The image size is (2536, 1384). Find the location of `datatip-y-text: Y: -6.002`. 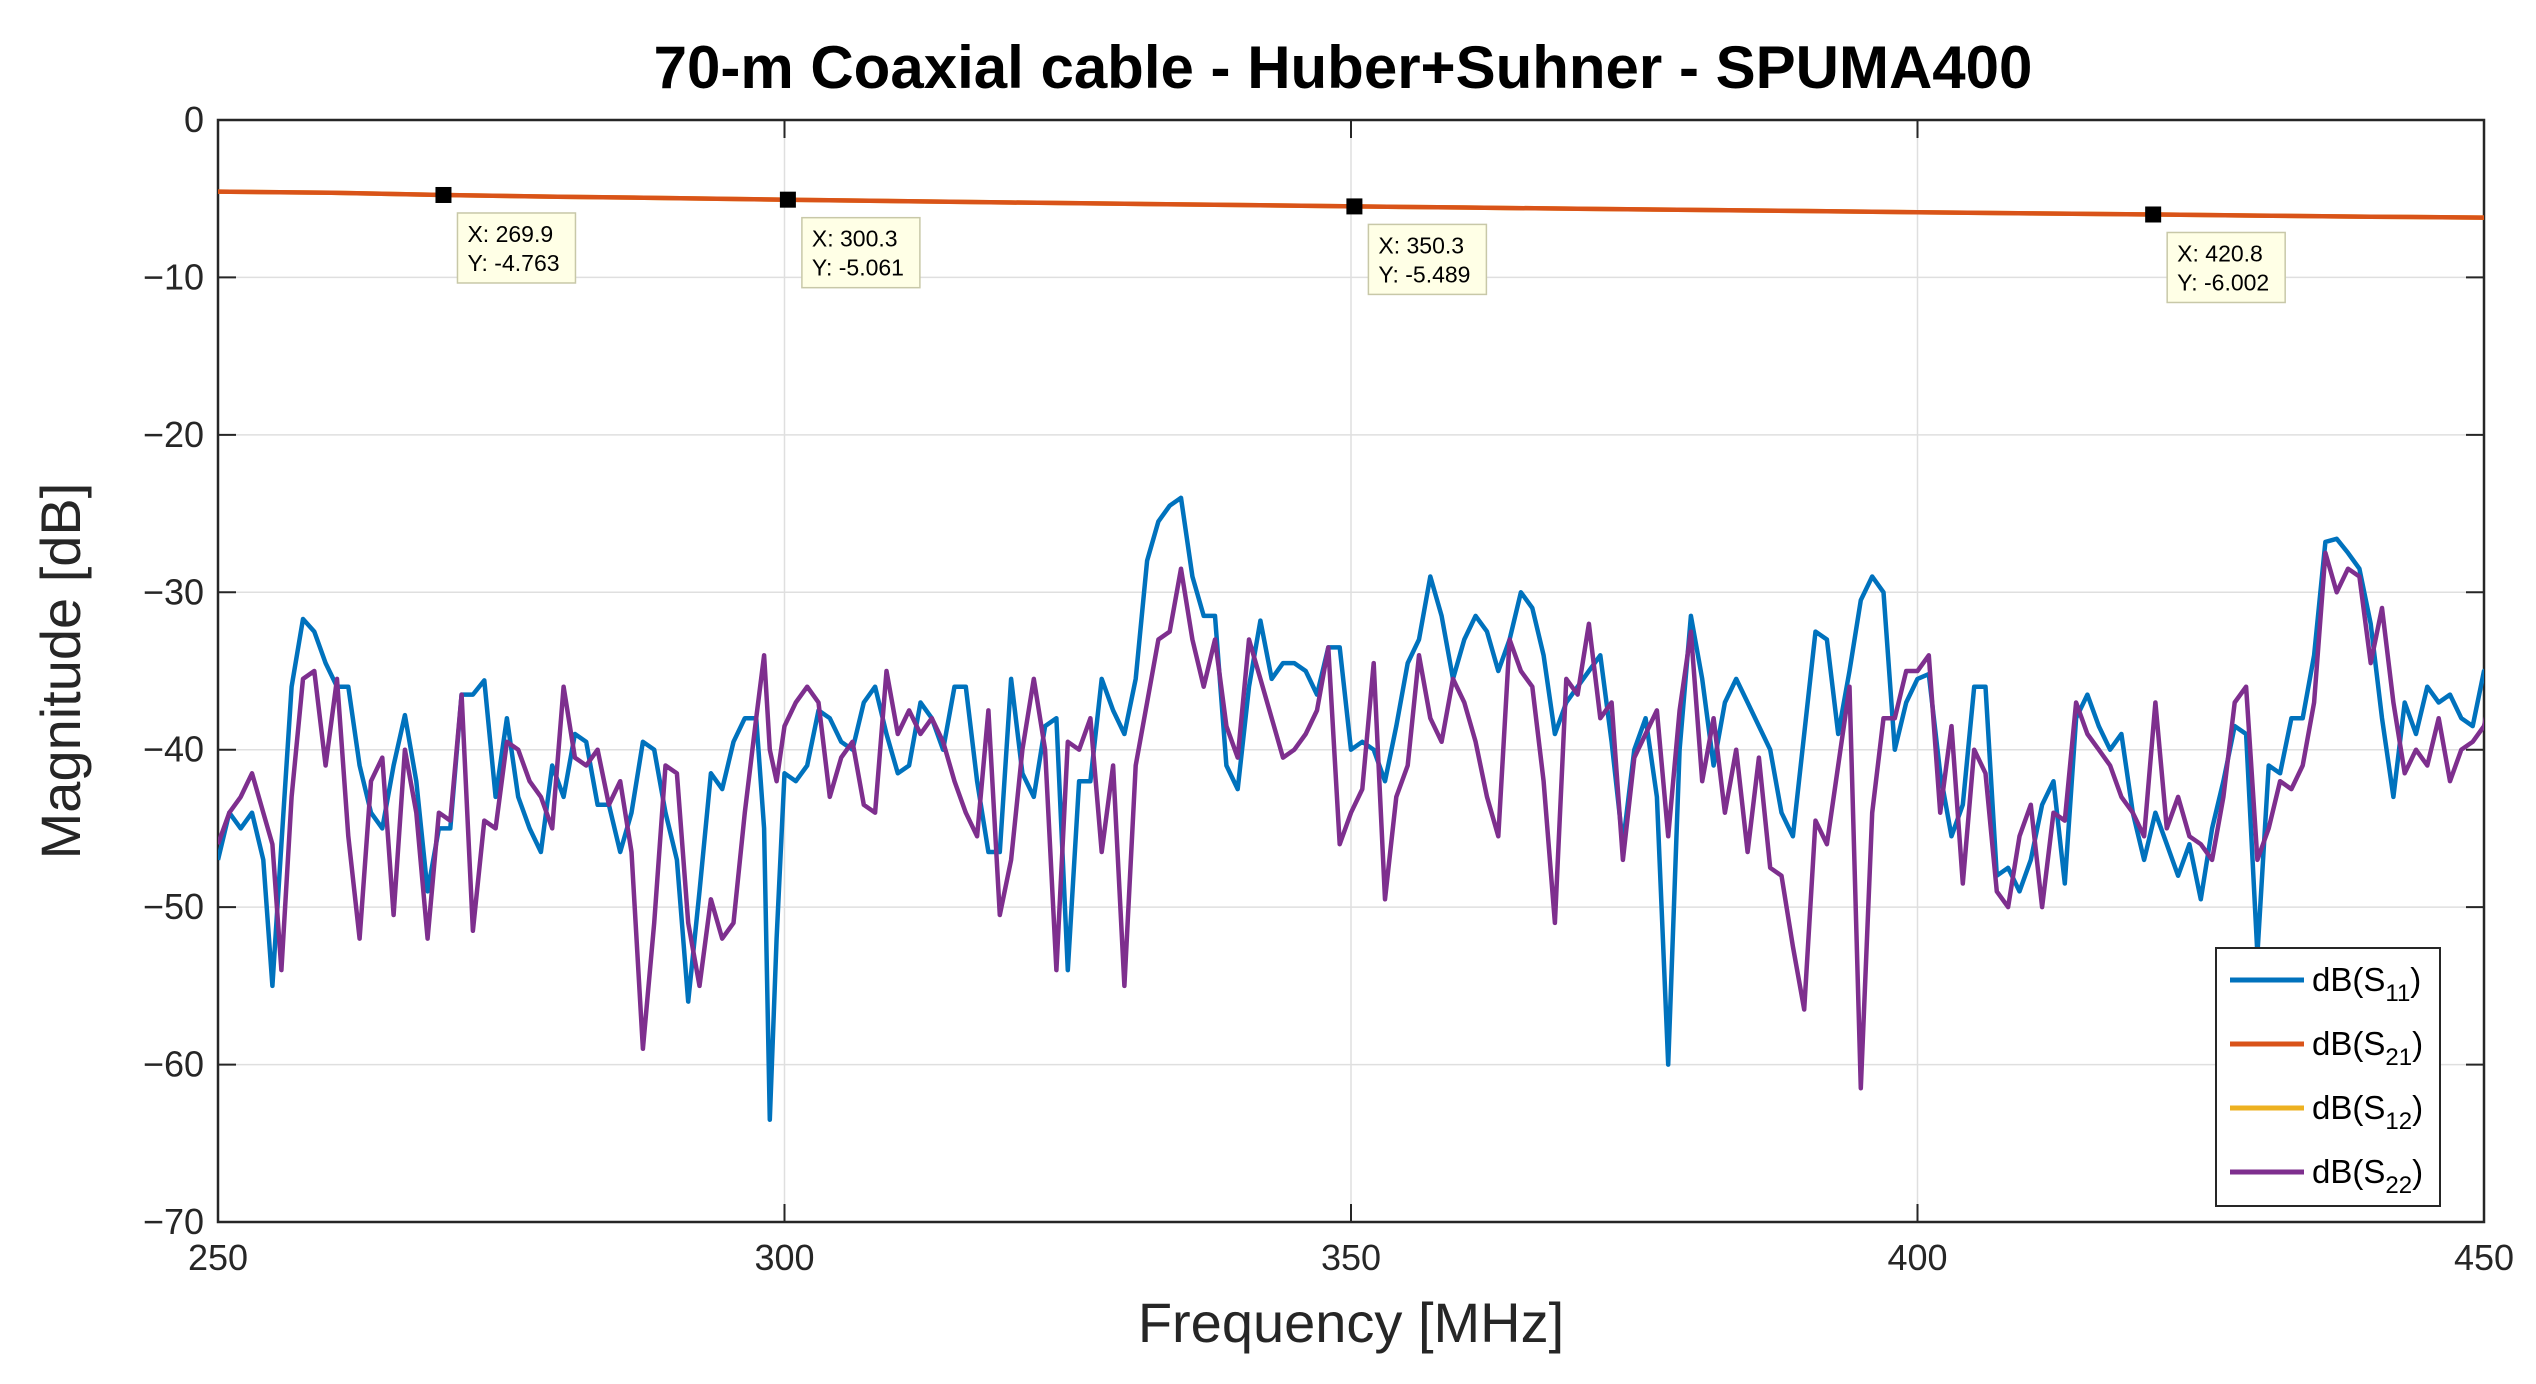

datatip-y-text: Y: -6.002 is located at coordinates (2223, 282).